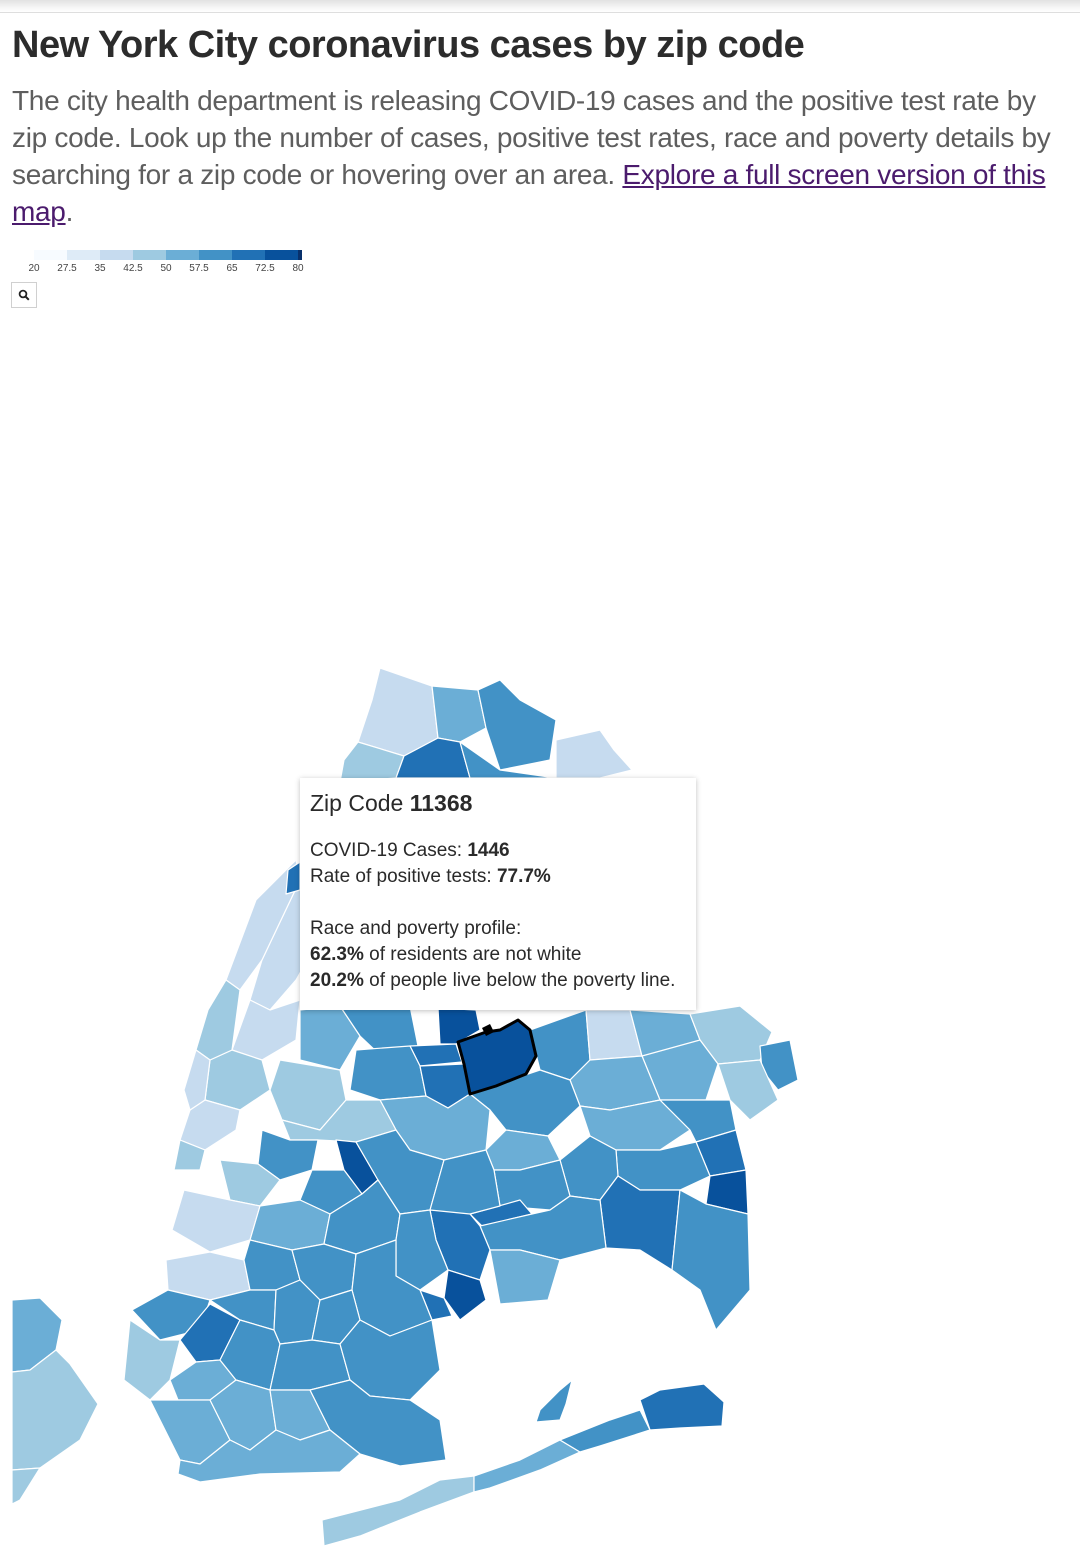 The width and height of the screenshot is (1080, 1564). Describe the element at coordinates (69, 211) in the screenshot. I see `intro-period: .` at that location.